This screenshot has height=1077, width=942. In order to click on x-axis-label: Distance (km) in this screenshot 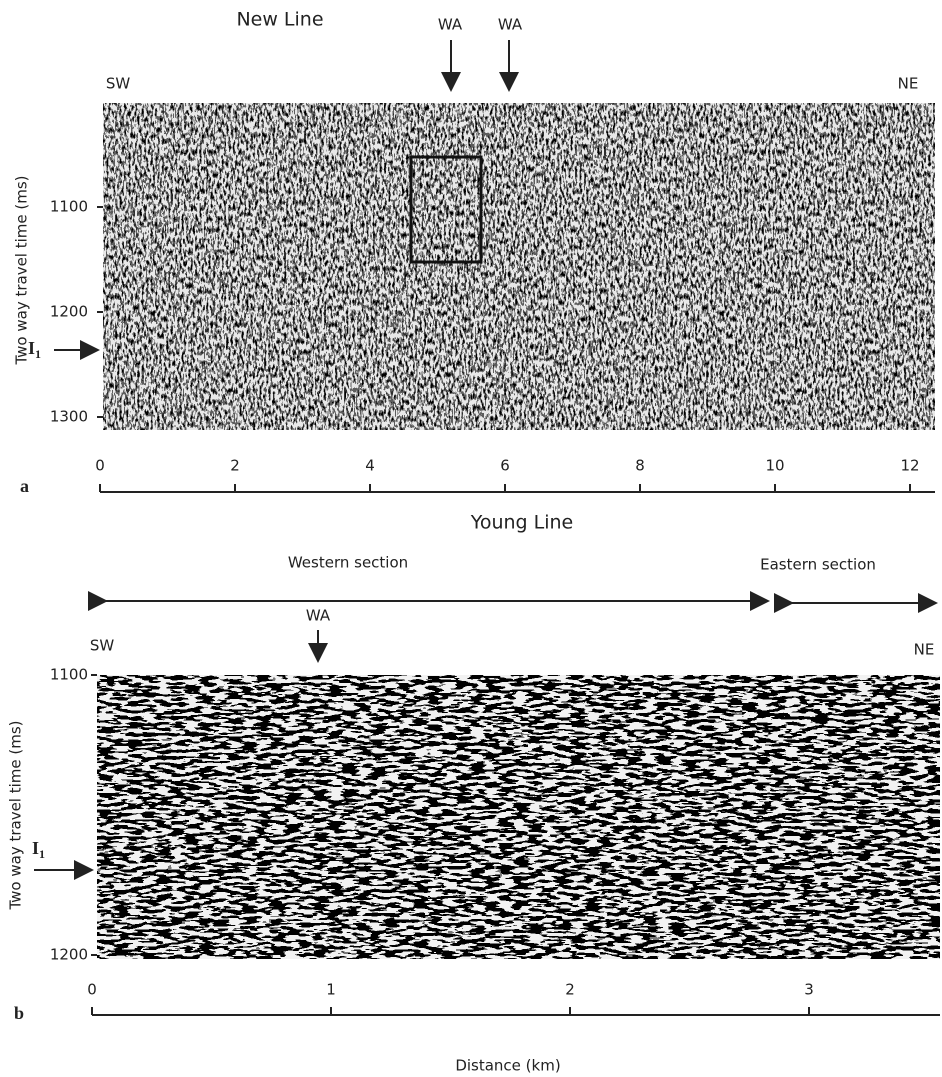, I will do `click(507, 1066)`.